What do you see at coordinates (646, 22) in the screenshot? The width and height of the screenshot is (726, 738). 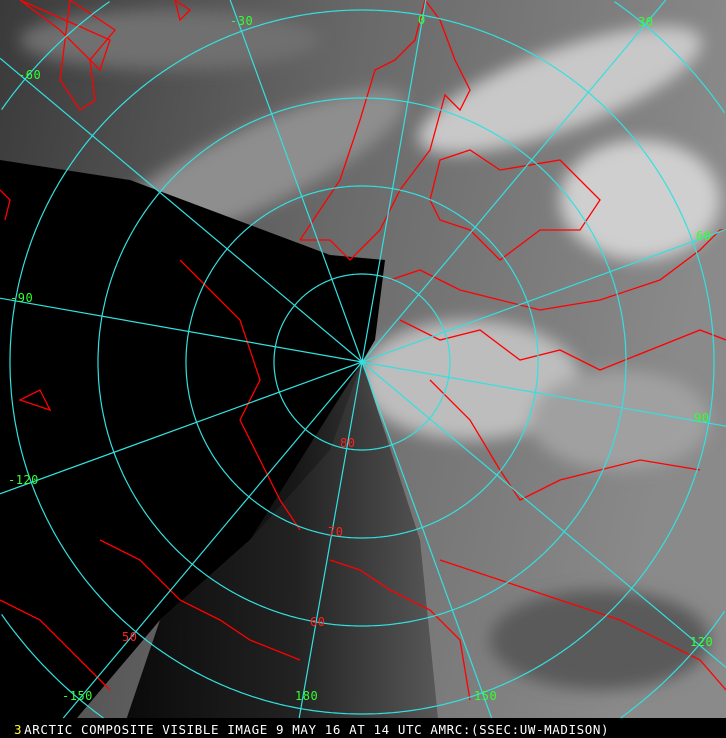 I see `longitude-label: 30` at bounding box center [646, 22].